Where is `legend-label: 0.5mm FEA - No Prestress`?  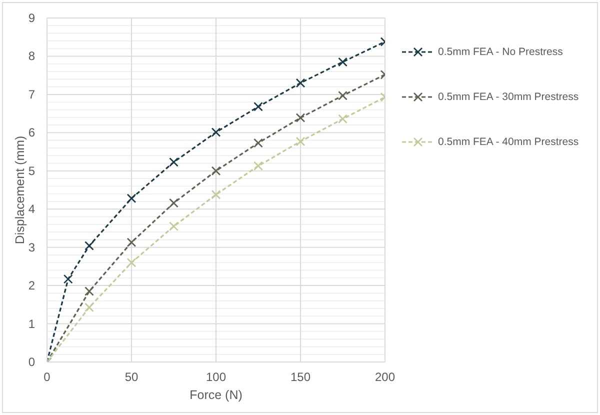
legend-label: 0.5mm FEA - No Prestress is located at coordinates (500, 52).